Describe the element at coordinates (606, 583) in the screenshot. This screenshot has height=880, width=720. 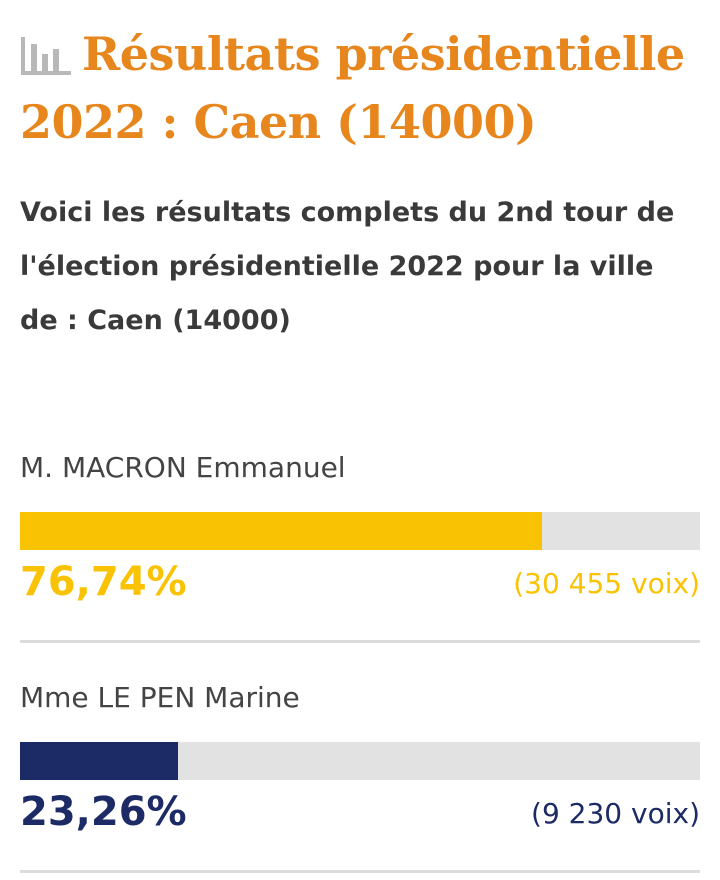
I see `votes-label: (30 455 voix)` at that location.